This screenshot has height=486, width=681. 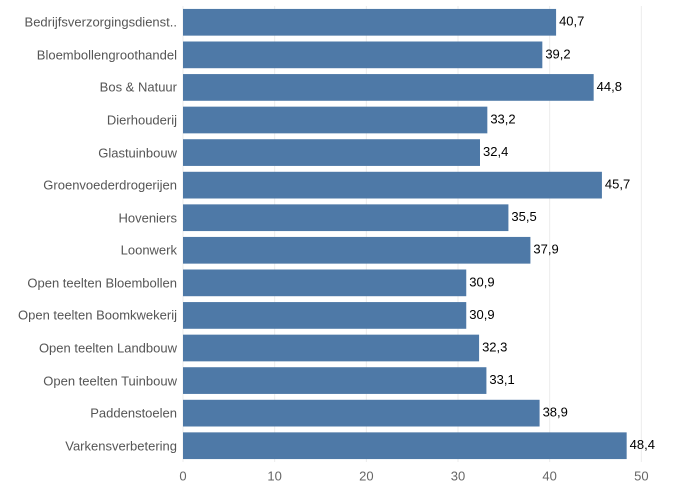 I want to click on value-label: 38,9, so click(x=555, y=412).